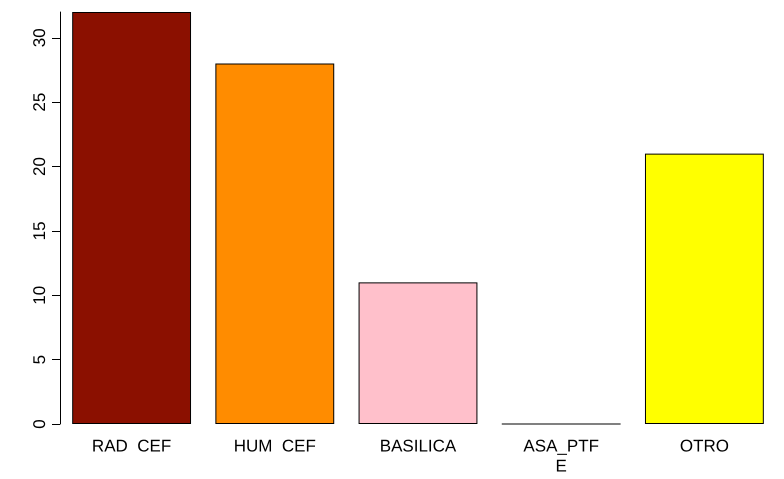  Describe the element at coordinates (418, 446) in the screenshot. I see `x-tick-label: BASILICA` at that location.